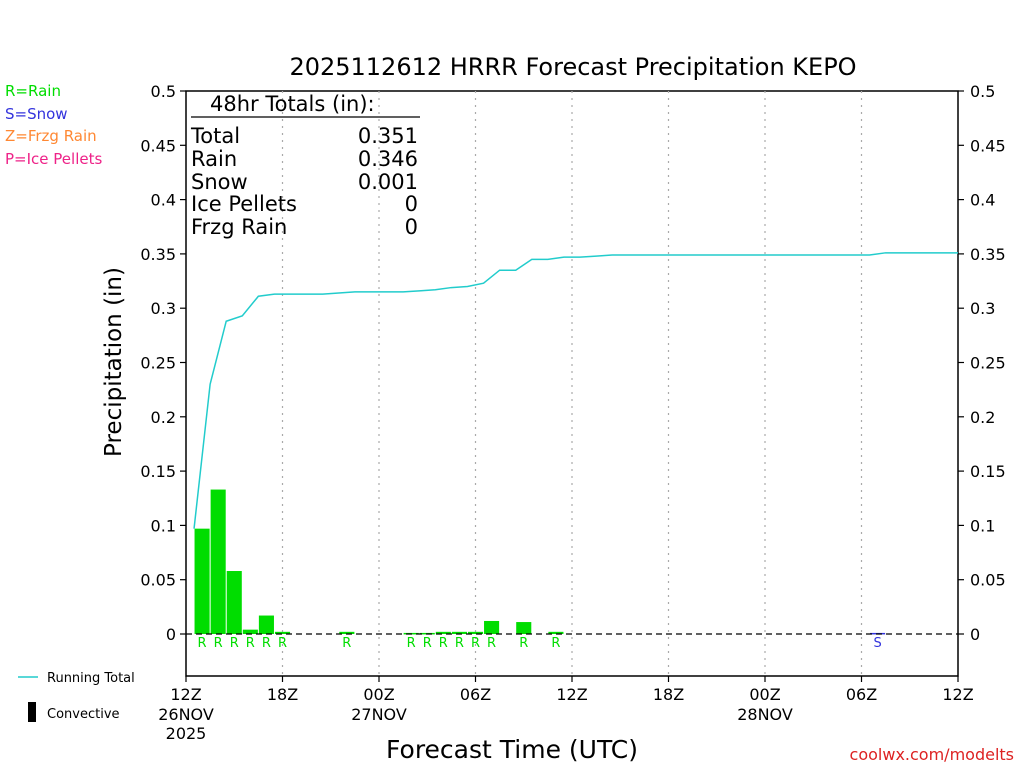 Image resolution: width=1024 pixels, height=768 pixels. Describe the element at coordinates (158, 471) in the screenshot. I see `y-tick-label-left: 0.15` at that location.